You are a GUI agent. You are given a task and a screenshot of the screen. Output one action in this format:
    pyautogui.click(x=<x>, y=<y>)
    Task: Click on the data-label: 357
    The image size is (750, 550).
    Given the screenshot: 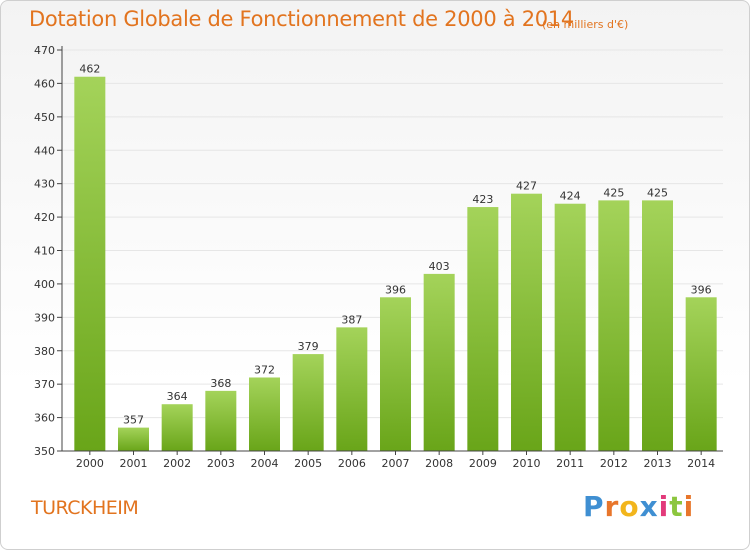 What is the action you would take?
    pyautogui.click(x=133, y=420)
    